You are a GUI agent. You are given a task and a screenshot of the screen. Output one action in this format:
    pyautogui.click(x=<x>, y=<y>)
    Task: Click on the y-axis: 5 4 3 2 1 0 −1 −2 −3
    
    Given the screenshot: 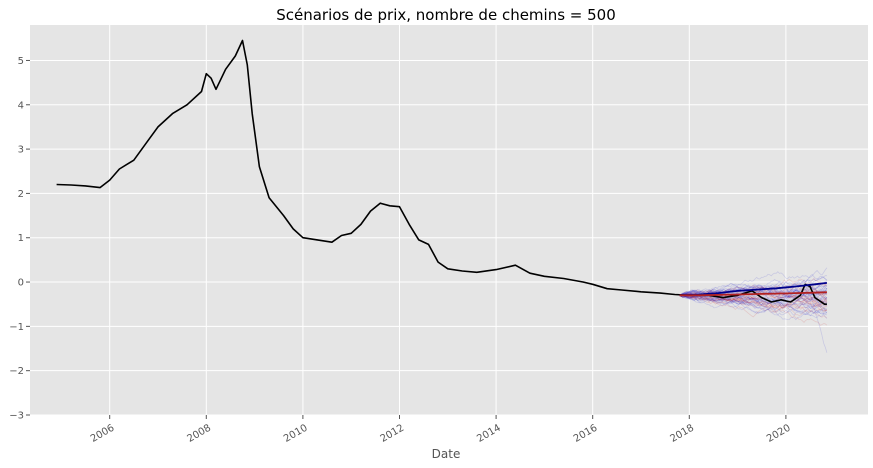 What is the action you would take?
    pyautogui.click(x=19, y=239)
    